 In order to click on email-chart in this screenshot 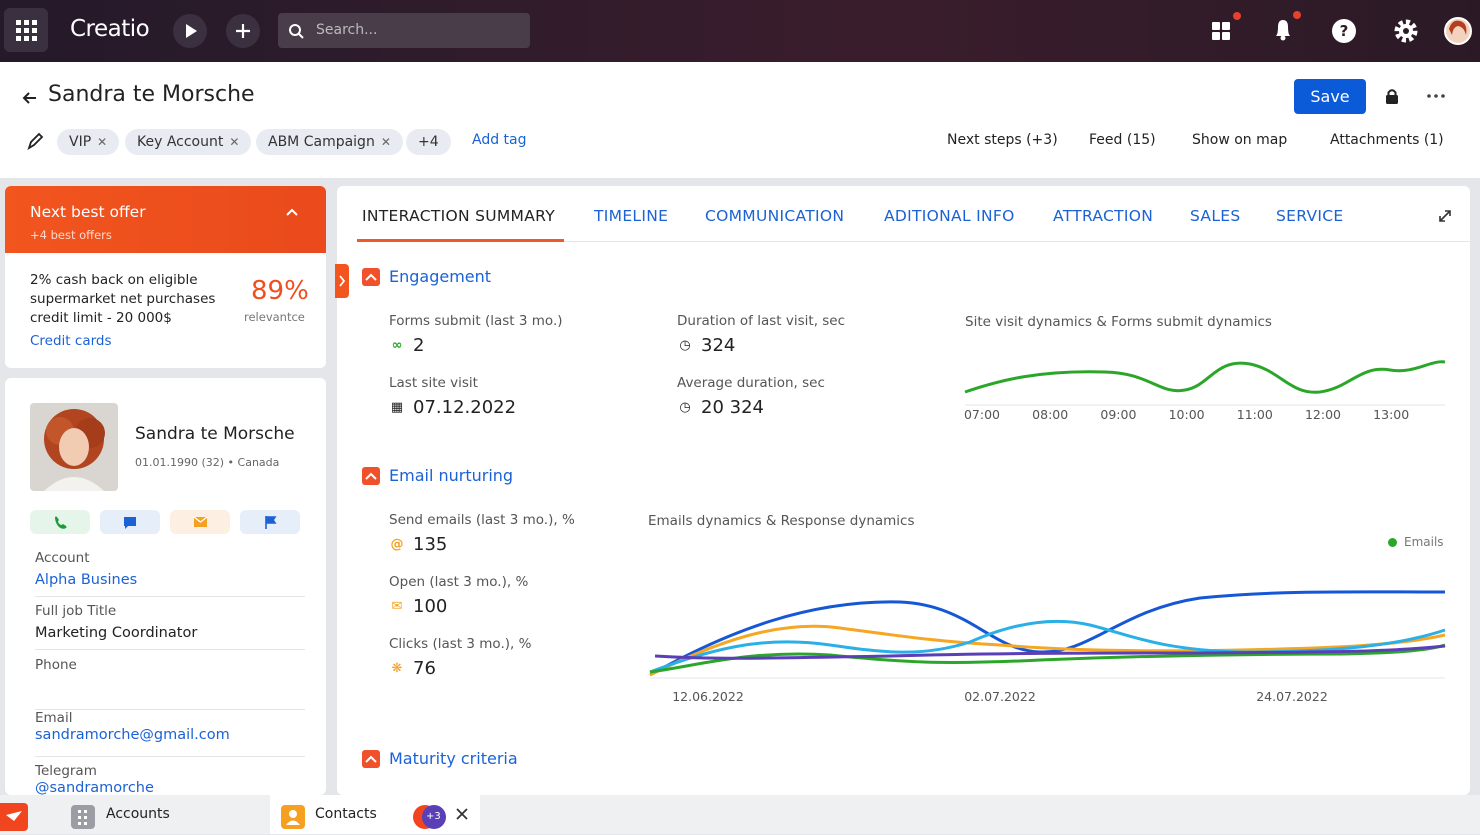, I will do `click(1047, 634)`.